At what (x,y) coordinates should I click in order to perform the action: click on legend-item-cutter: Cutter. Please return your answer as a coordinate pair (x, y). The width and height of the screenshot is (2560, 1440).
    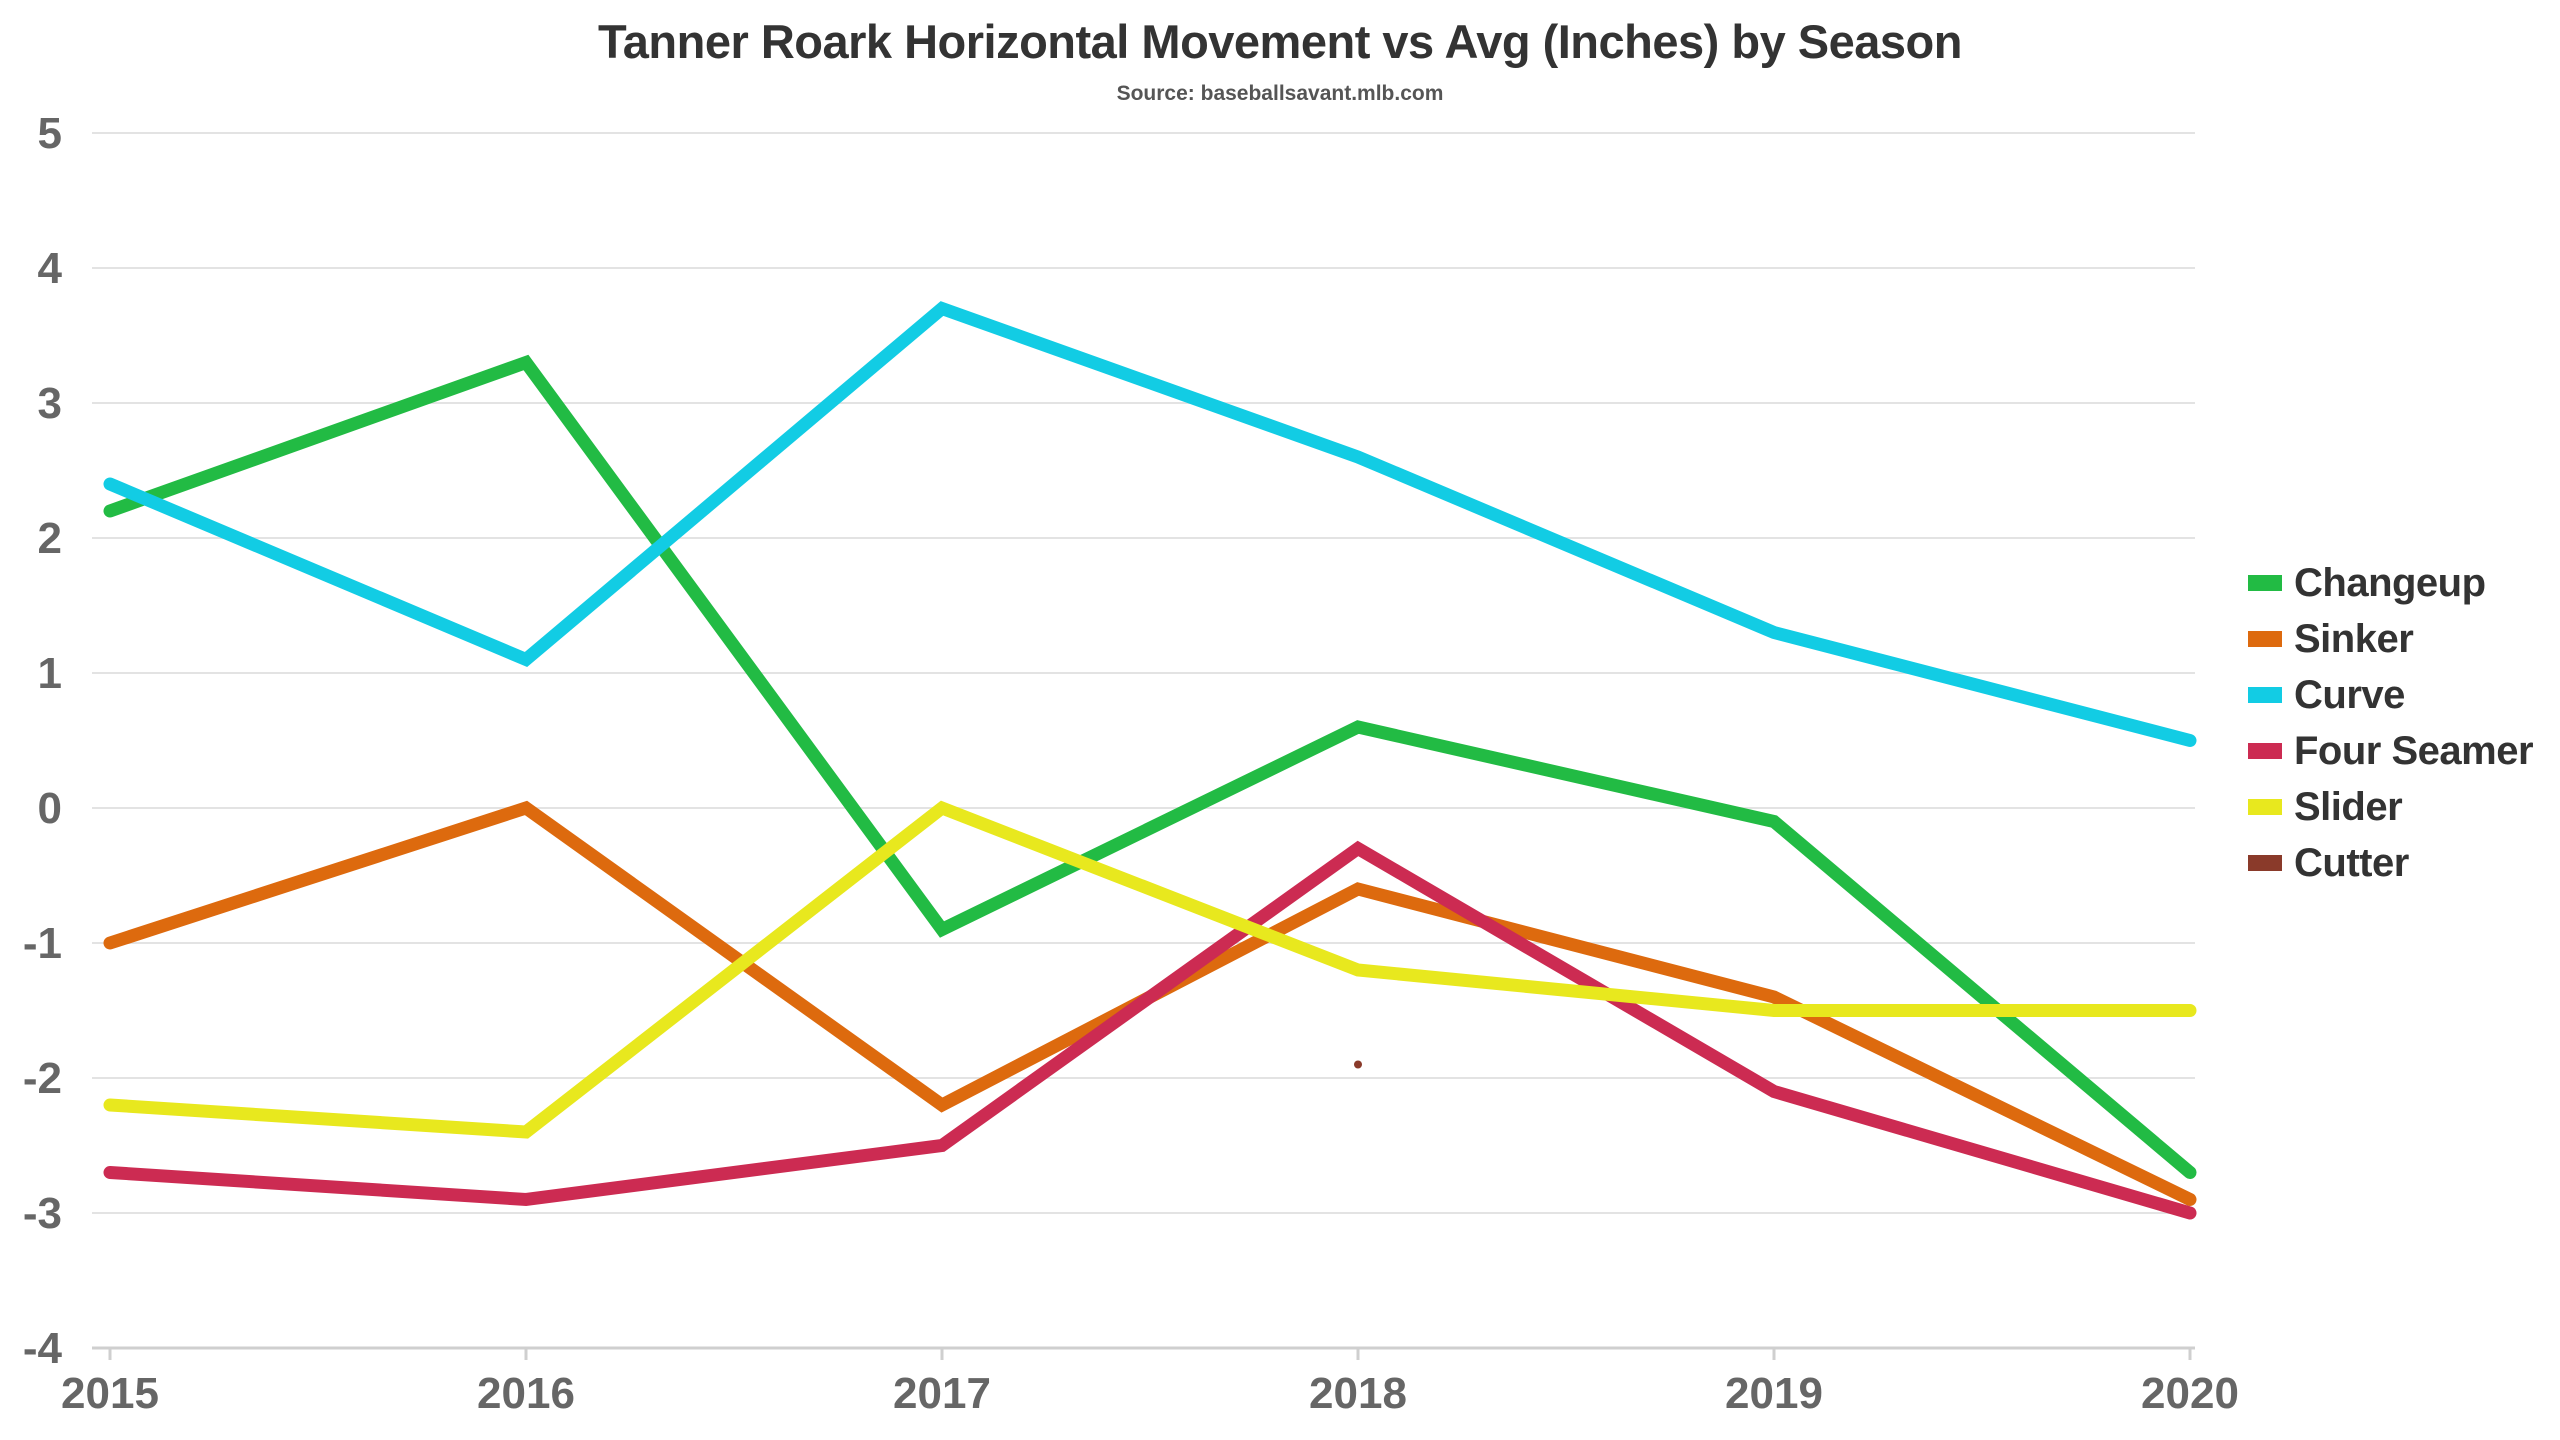
    Looking at the image, I should click on (2390, 863).